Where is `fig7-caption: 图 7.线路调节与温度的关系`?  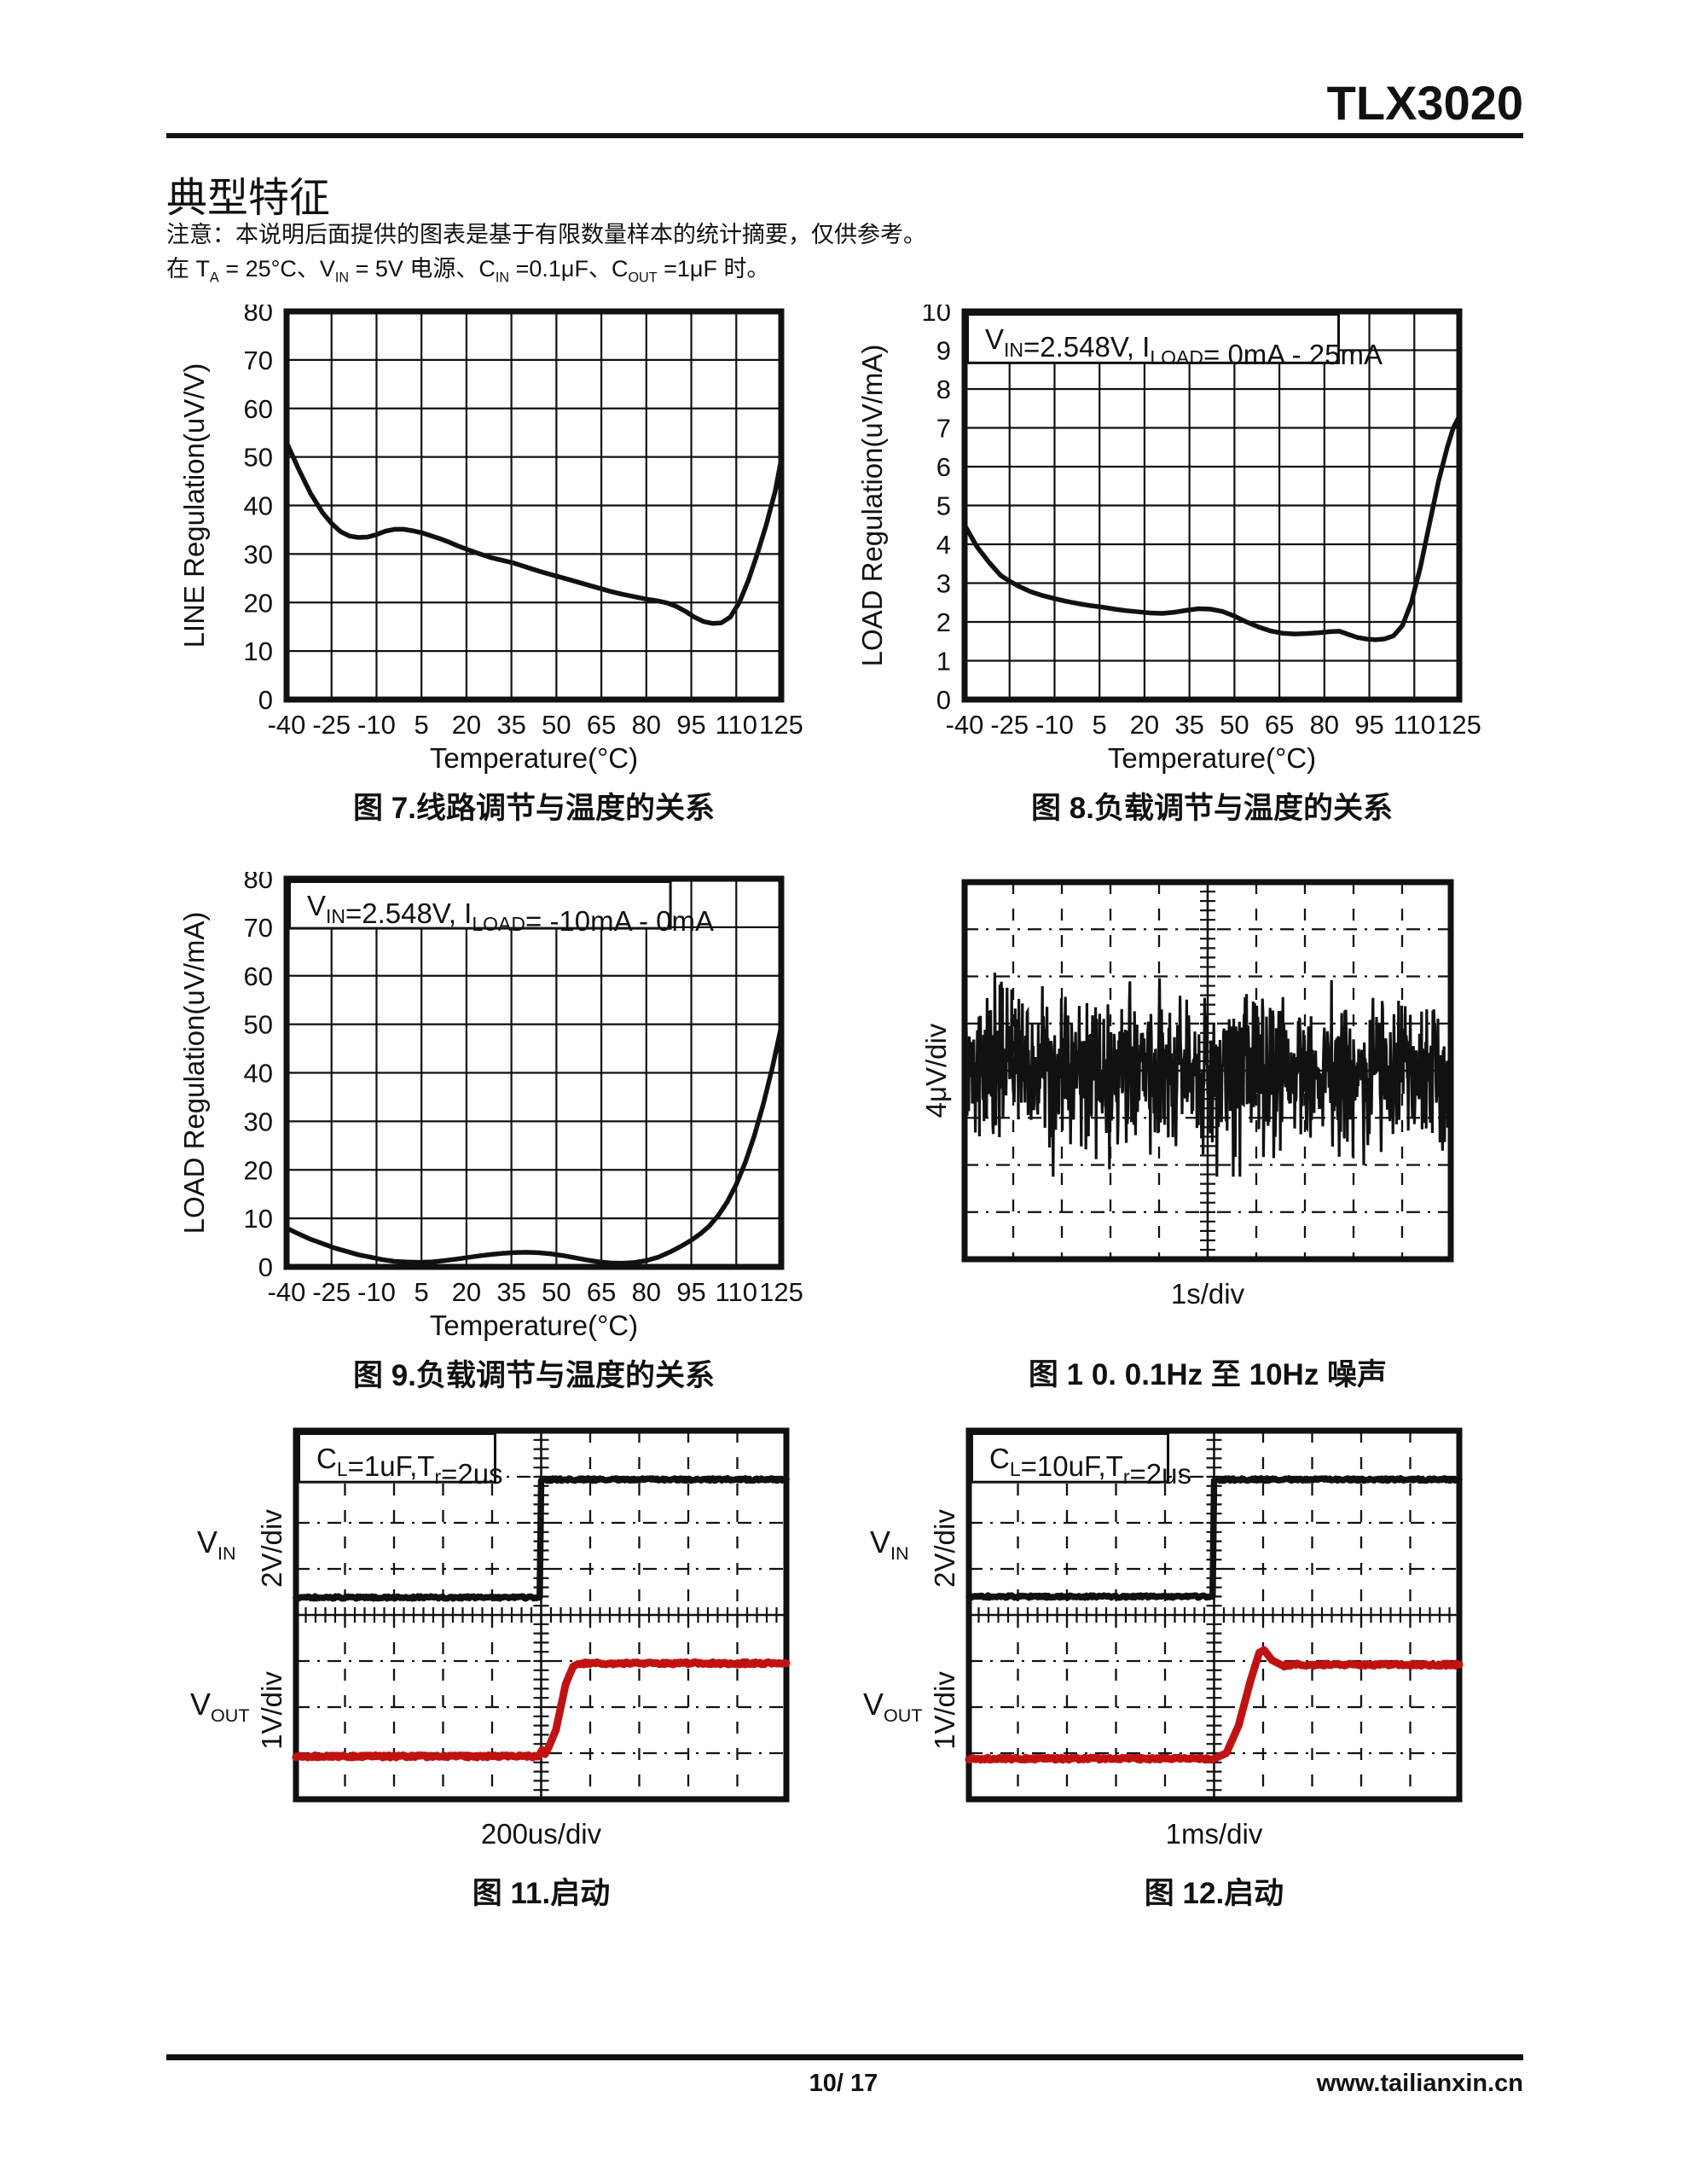 fig7-caption: 图 7.线路调节与温度的关系 is located at coordinates (534, 809).